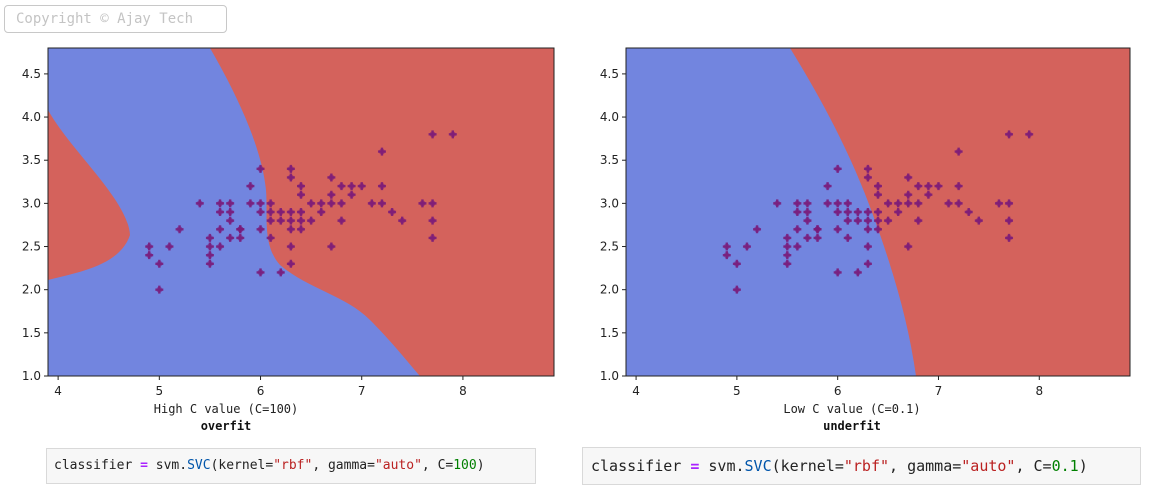  Describe the element at coordinates (437, 465) in the screenshot. I see `code-arg-c: , C=` at that location.